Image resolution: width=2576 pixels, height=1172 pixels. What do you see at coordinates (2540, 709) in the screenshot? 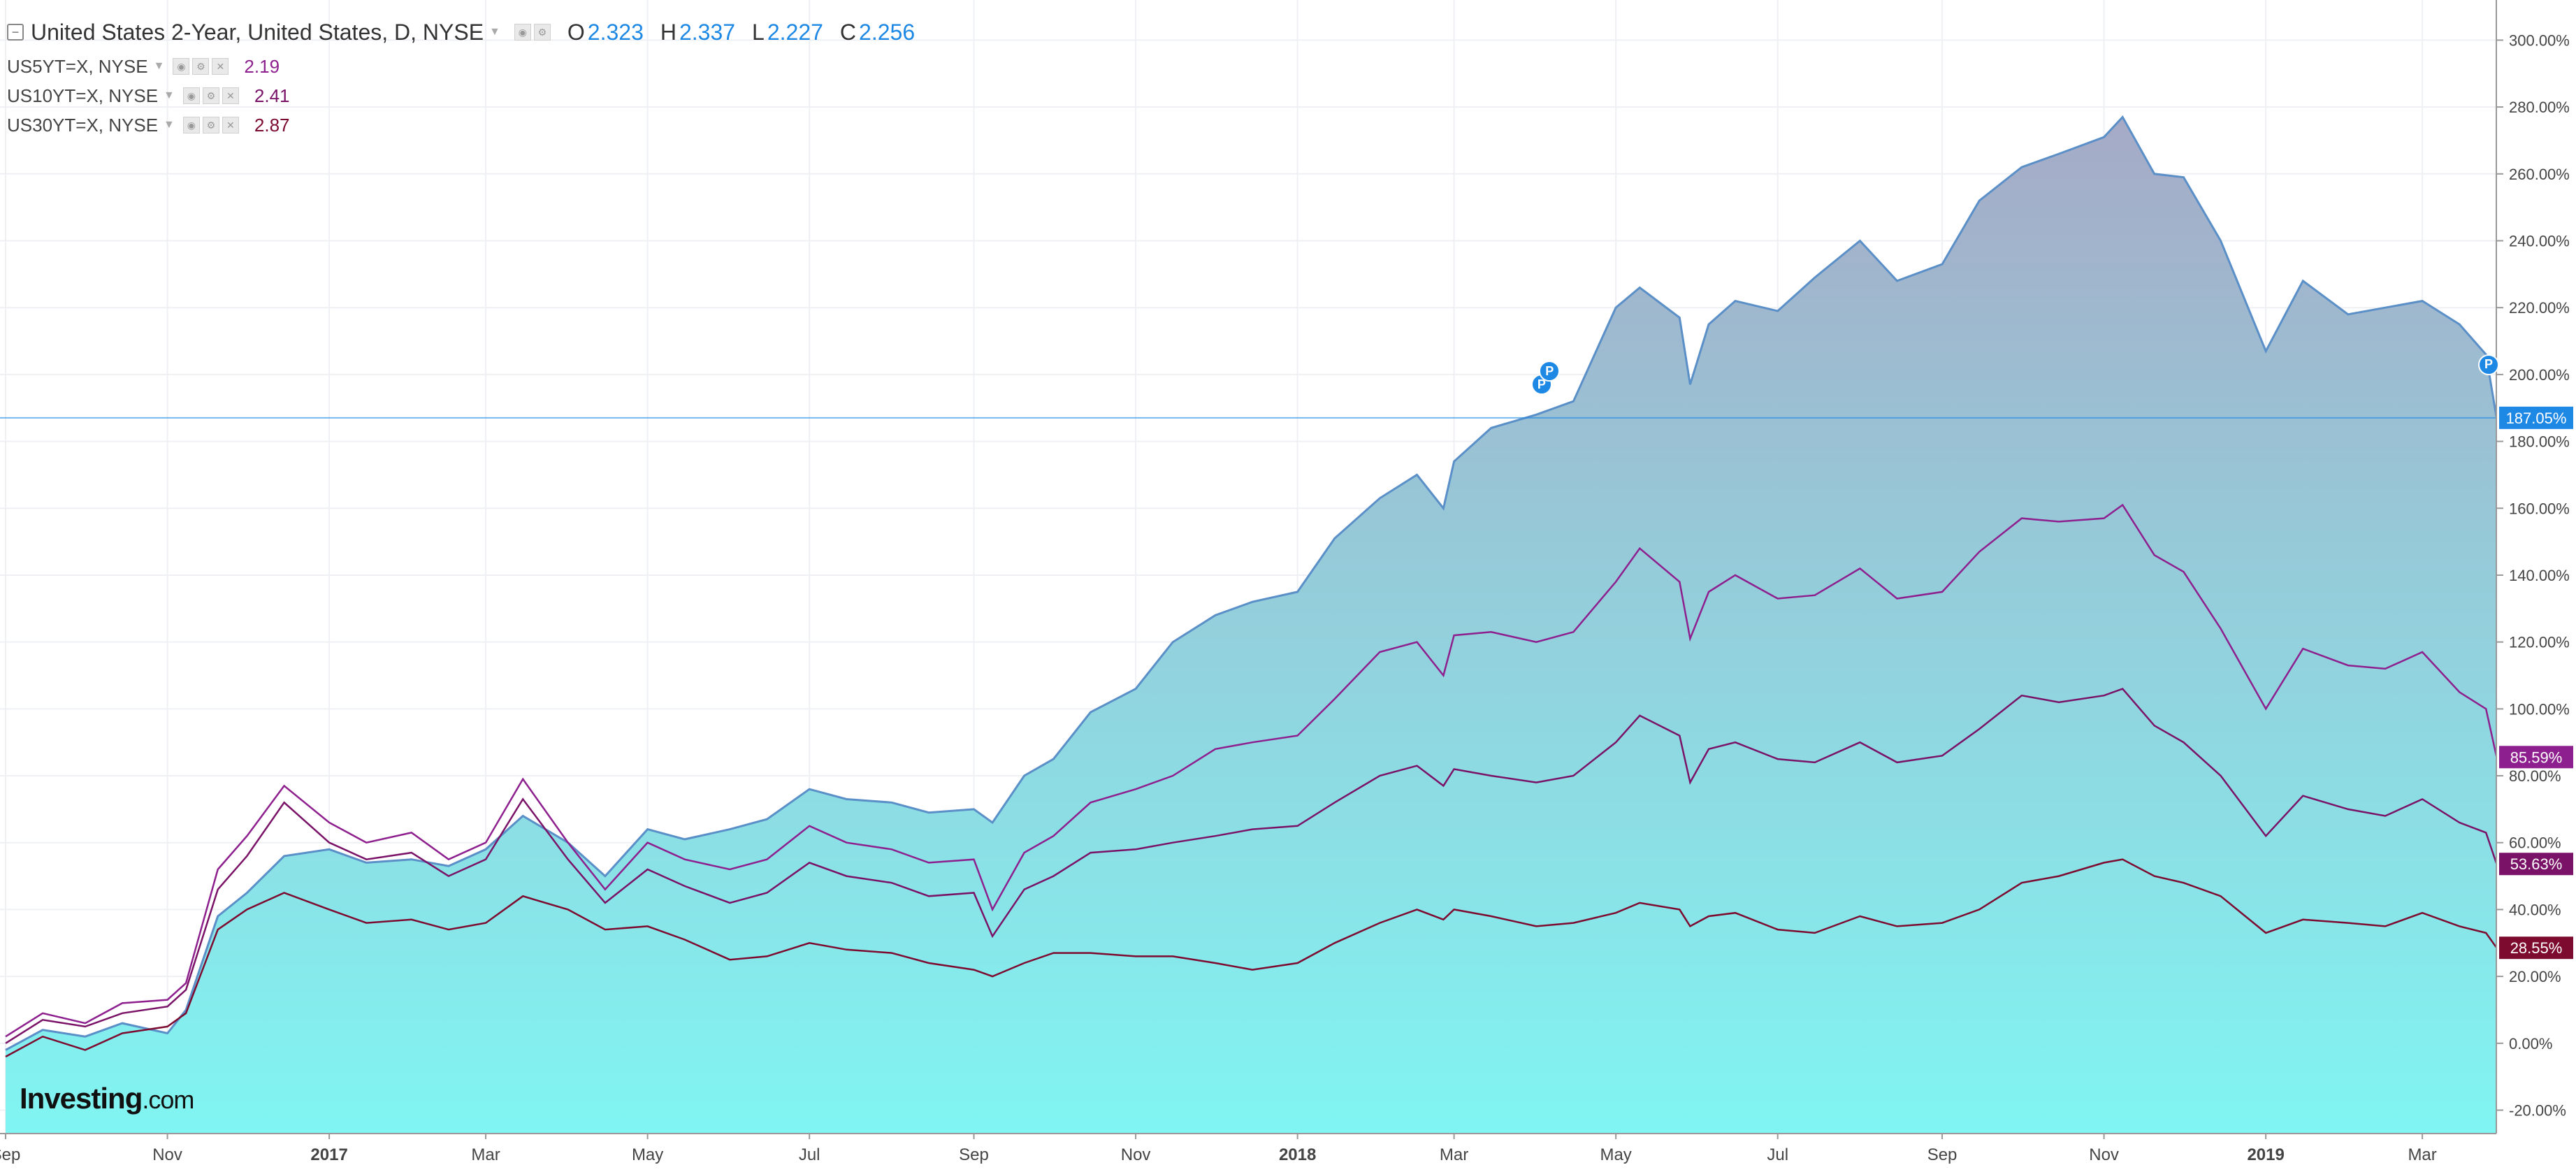
I see `y-tick-label: 100.00%` at bounding box center [2540, 709].